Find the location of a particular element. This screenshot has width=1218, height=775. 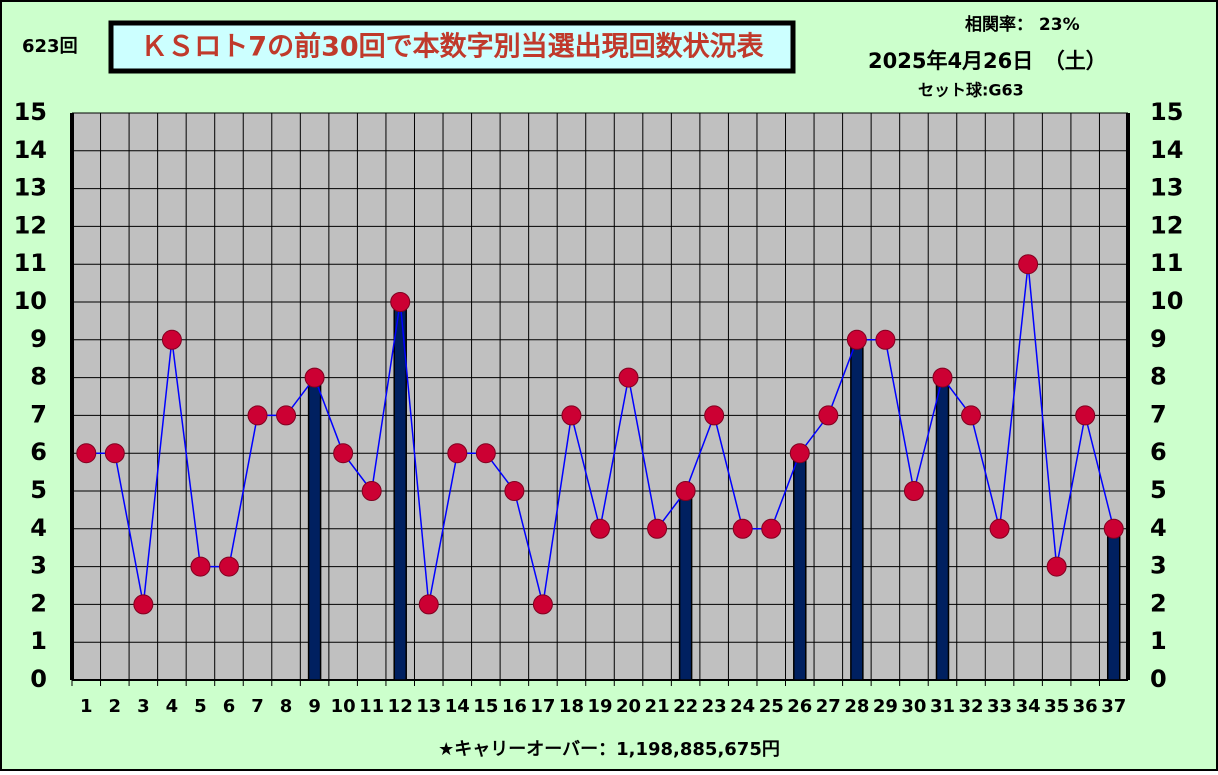

chart-title: ＫＳロト7の前30回で本数字別当選出現回数状況表 is located at coordinates (451, 47).